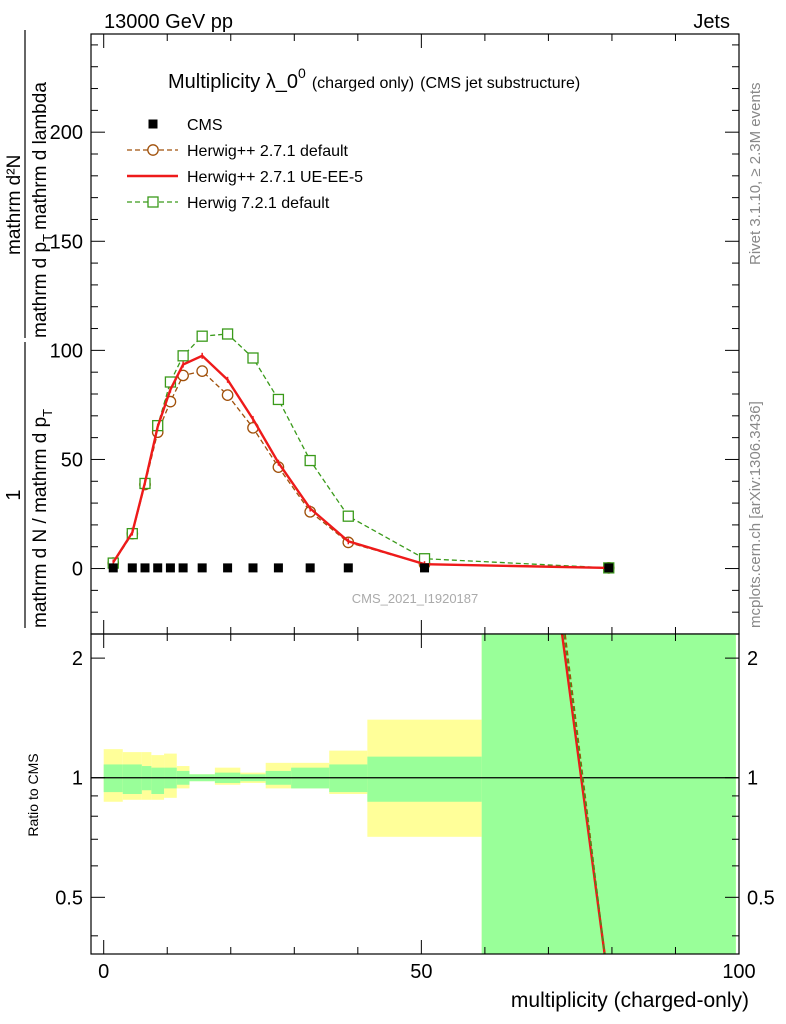 The width and height of the screenshot is (786, 1024). Describe the element at coordinates (42, 518) in the screenshot. I see `ylabel-left-denominator: mathrm d N / mathrm d pT` at that location.